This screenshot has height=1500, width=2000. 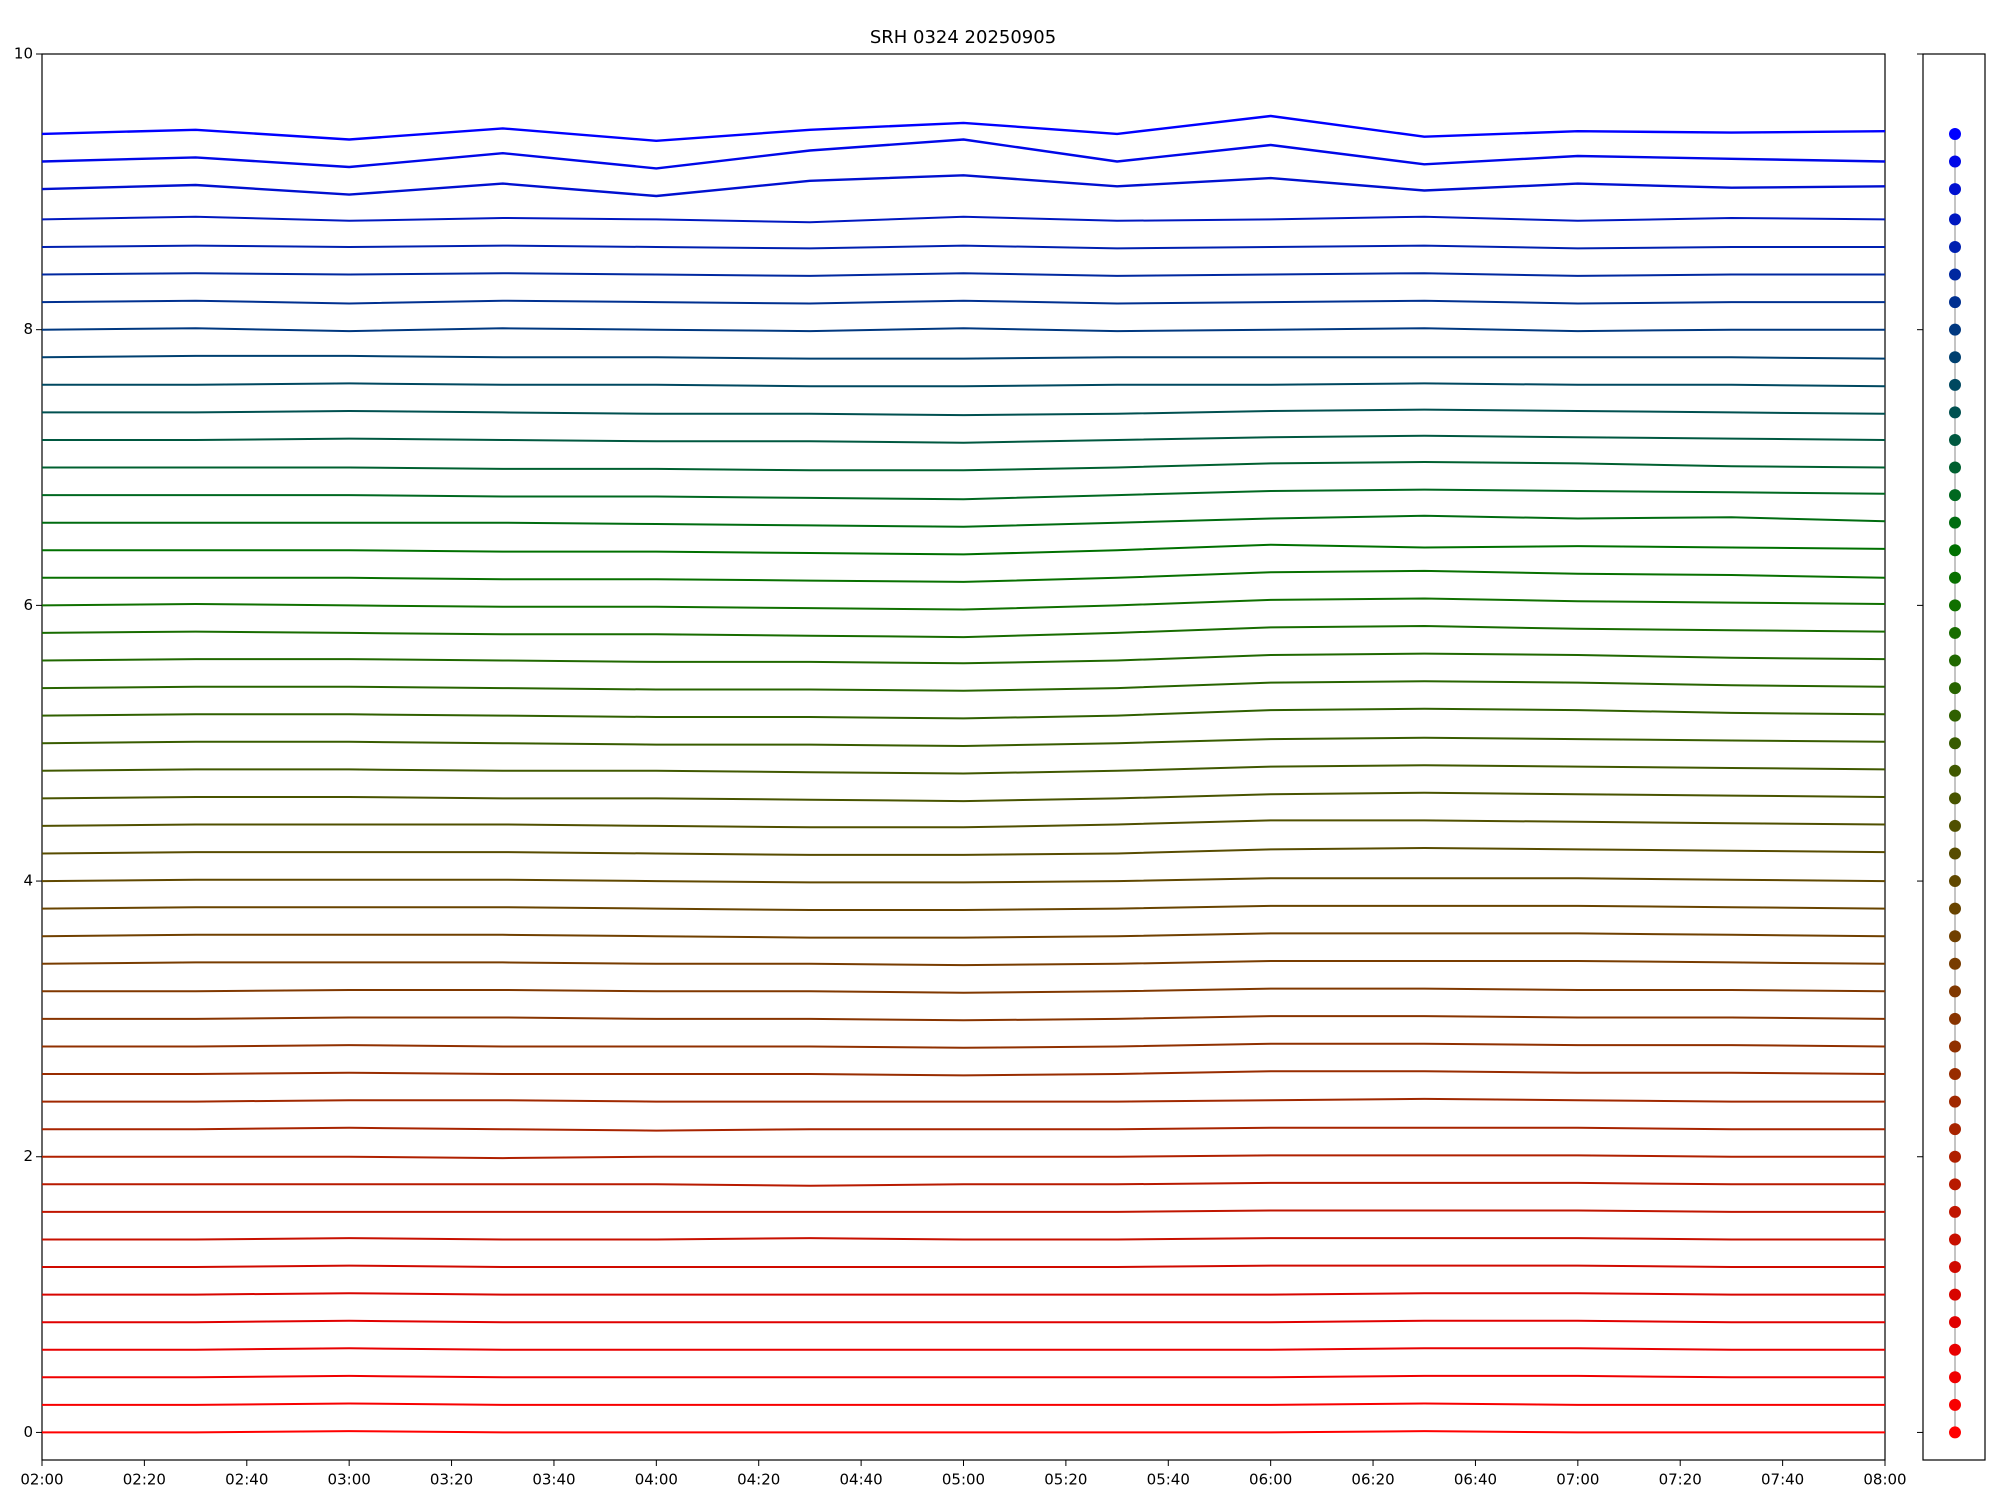 I want to click on x-tick-label: 02:40, so click(x=246, y=1480).